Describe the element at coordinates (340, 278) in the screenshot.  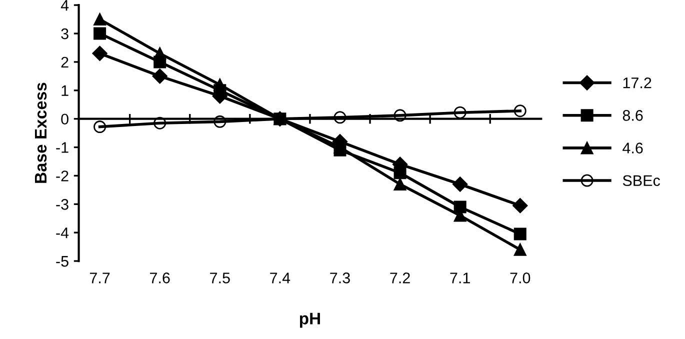
I see `x-tick-label: 7.3` at that location.